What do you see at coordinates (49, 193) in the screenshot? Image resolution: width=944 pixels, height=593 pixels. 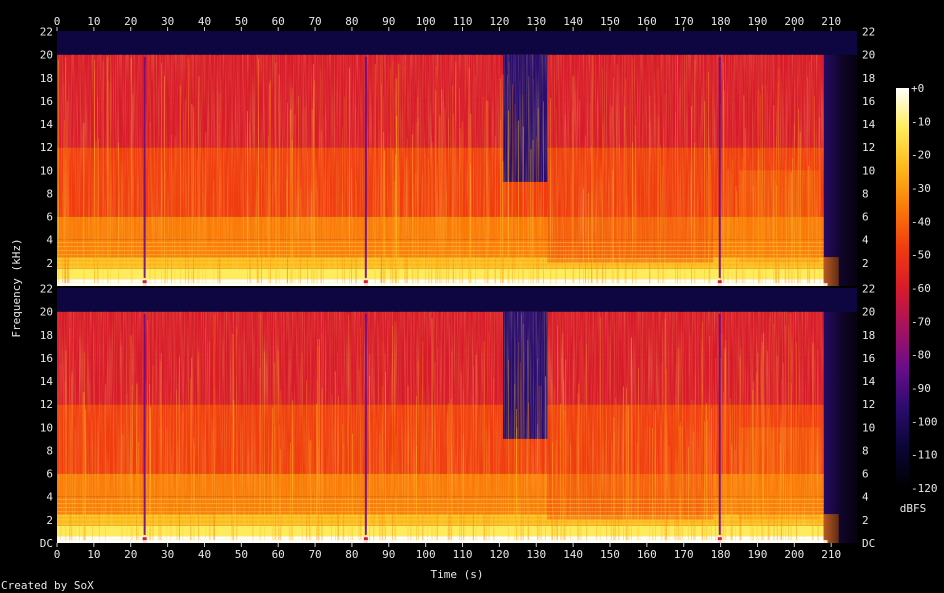 I see `y-tick-label-left: 8` at bounding box center [49, 193].